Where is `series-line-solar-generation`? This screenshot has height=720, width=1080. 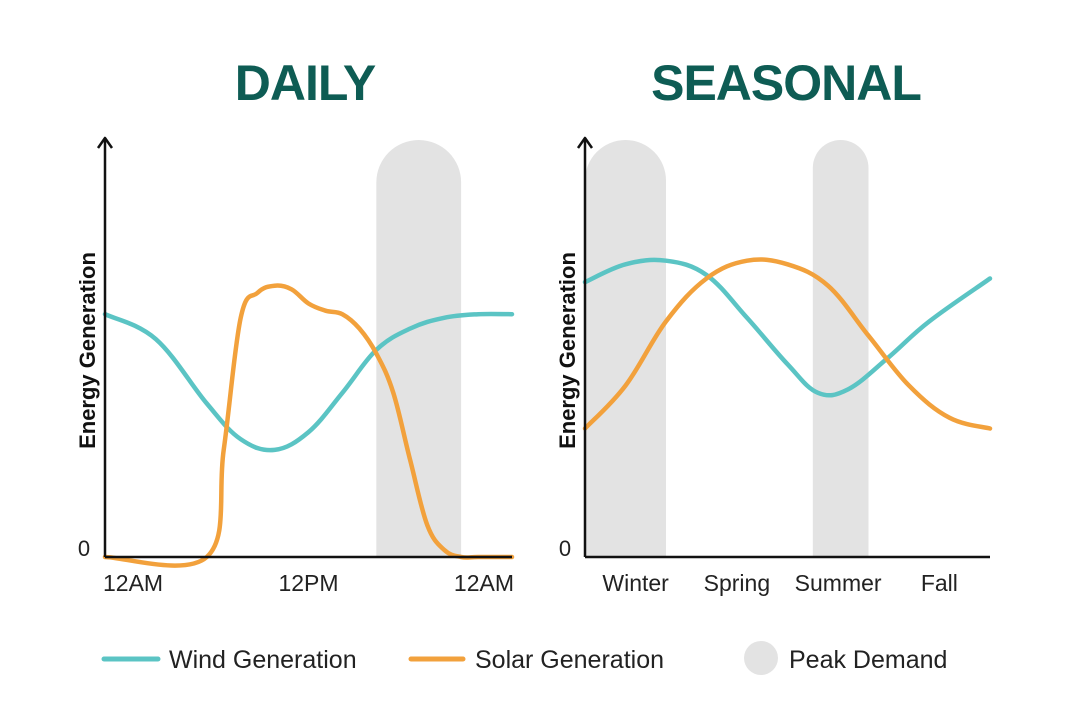
series-line-solar-generation is located at coordinates (787, 344).